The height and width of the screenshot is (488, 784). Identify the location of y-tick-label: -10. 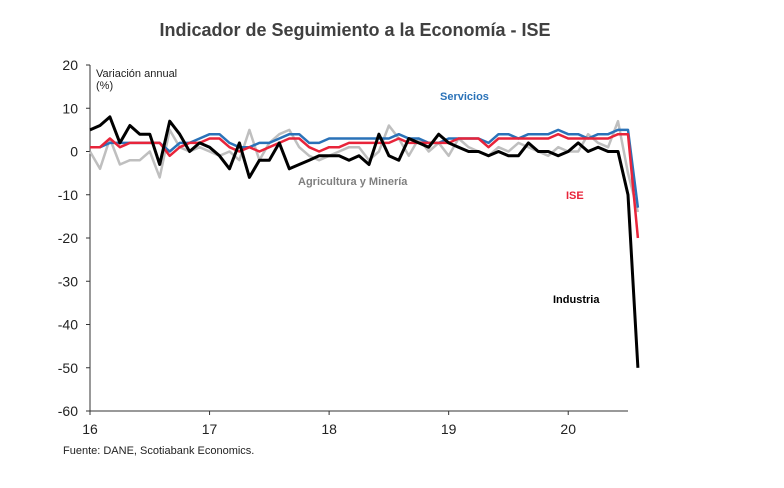
(68, 195).